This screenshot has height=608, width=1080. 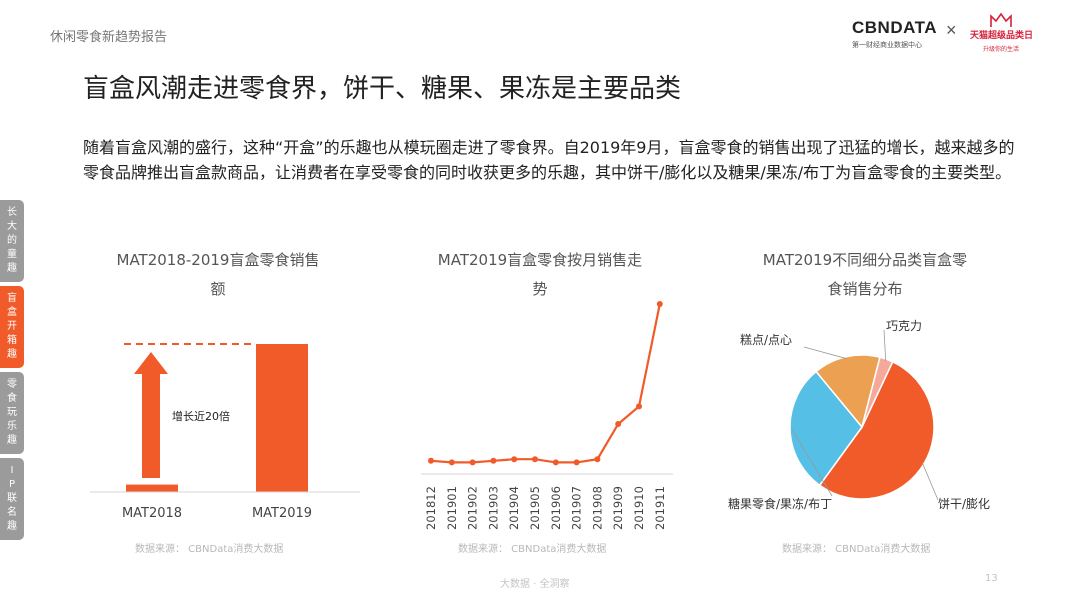 I want to click on chart3-pie-svg: 饼干/膨化 糖果零食/果冻/布丁 糕点/点心 巧克力, so click(x=859, y=415).